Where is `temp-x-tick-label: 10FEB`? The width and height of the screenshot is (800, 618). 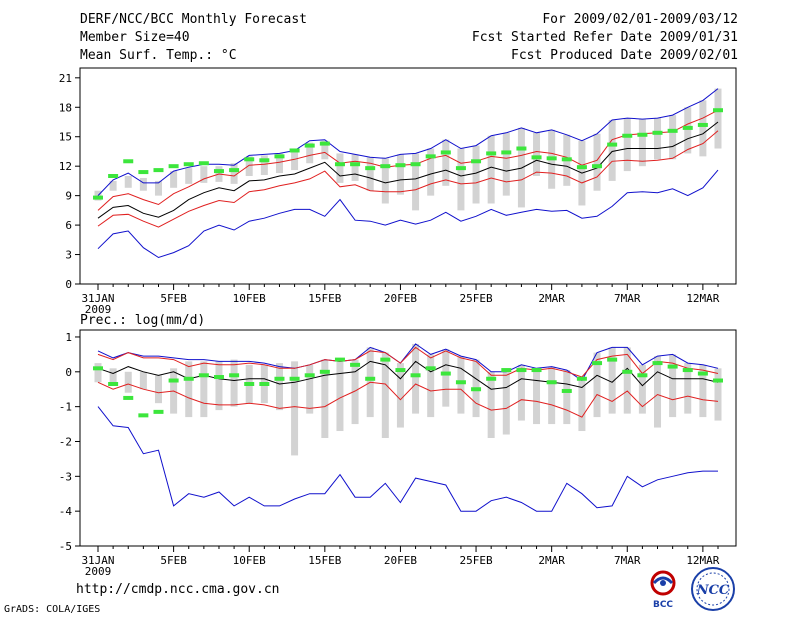 temp-x-tick-label: 10FEB is located at coordinates (249, 298).